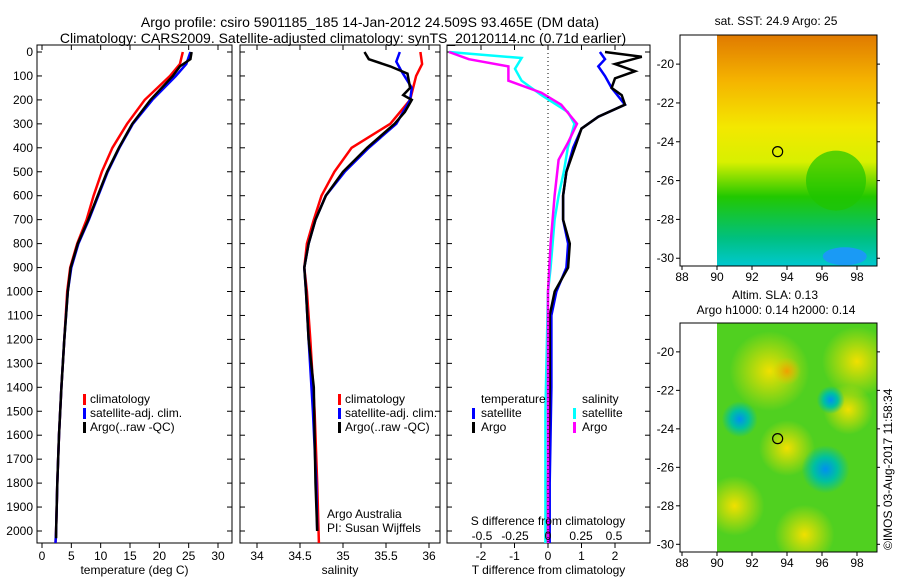 The width and height of the screenshot is (900, 580). I want to click on x-tick-label: 10, so click(101, 556).